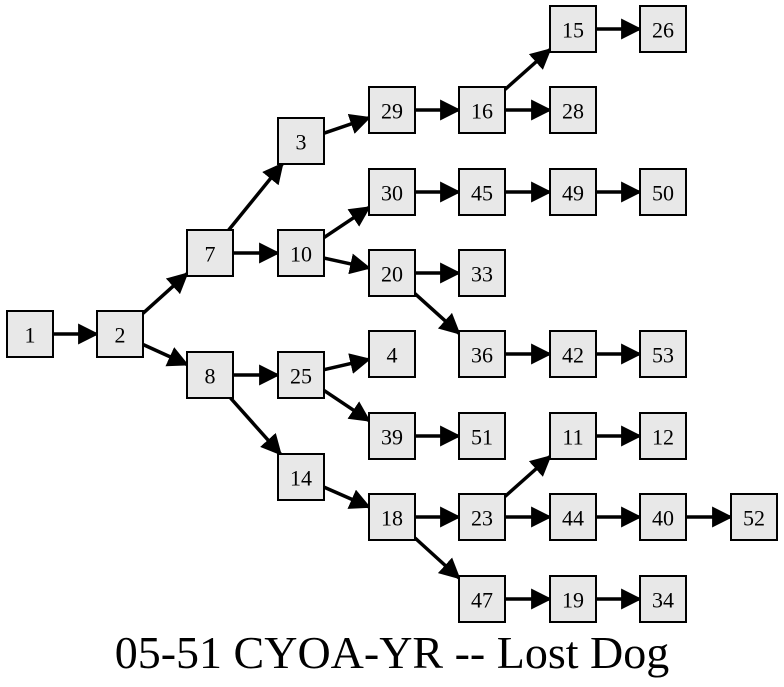  What do you see at coordinates (392, 652) in the screenshot?
I see `diagram-title: 05-51 CYOA-YR -- Lost Dog` at bounding box center [392, 652].